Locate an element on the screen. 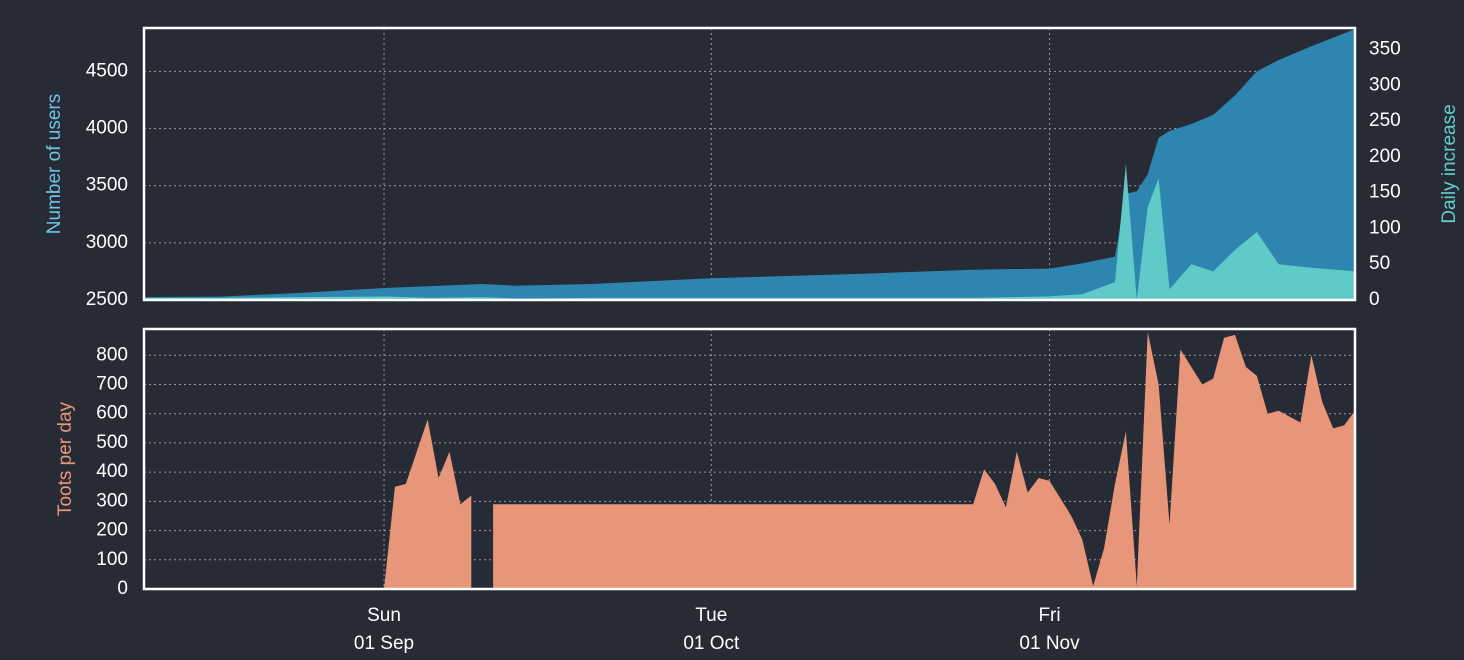 This screenshot has width=1464, height=660. y2-tick-label: 200 is located at coordinates (1385, 156).